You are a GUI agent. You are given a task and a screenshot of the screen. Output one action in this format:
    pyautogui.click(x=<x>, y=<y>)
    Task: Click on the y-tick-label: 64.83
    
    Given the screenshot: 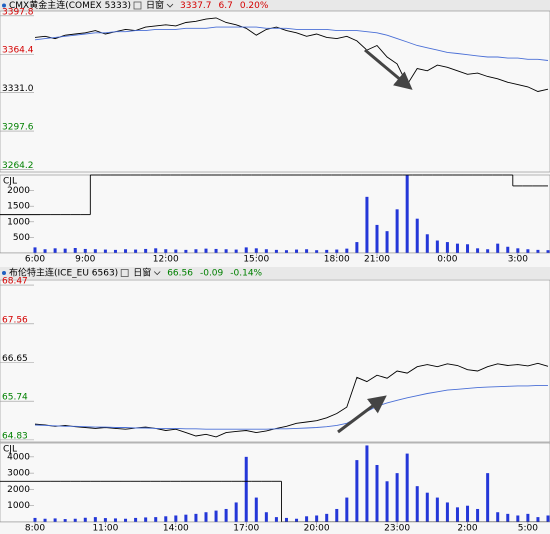 What is the action you would take?
    pyautogui.click(x=15, y=436)
    